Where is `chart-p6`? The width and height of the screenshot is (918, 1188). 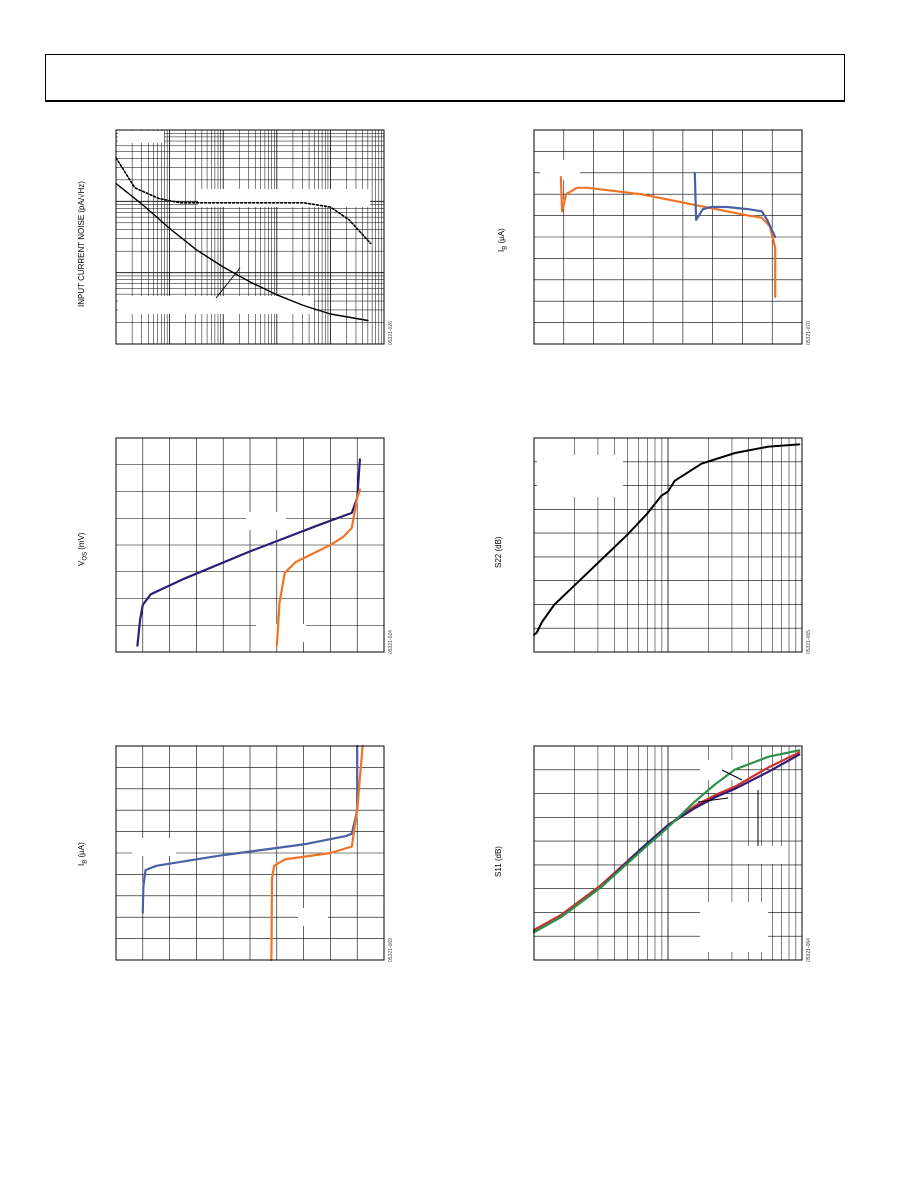 chart-p6 is located at coordinates (667, 853).